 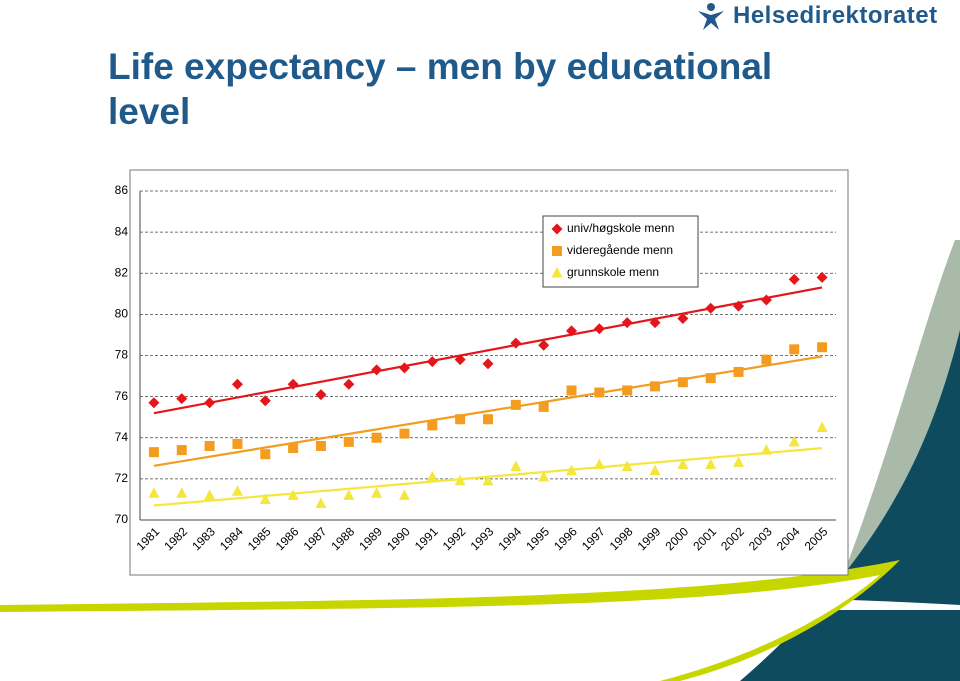 What do you see at coordinates (122, 272) in the screenshot?
I see `y-tick-label: 82` at bounding box center [122, 272].